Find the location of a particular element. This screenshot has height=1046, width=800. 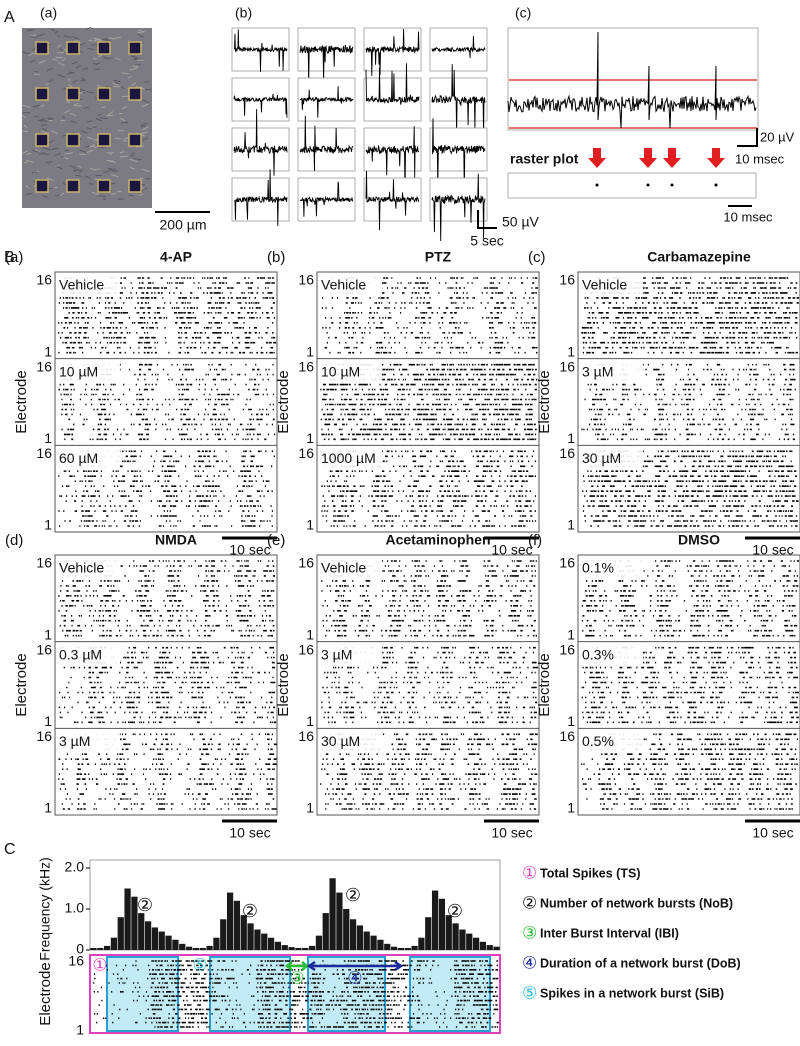

legend-text: Spikes in a network burst (SiB) is located at coordinates (632, 993).